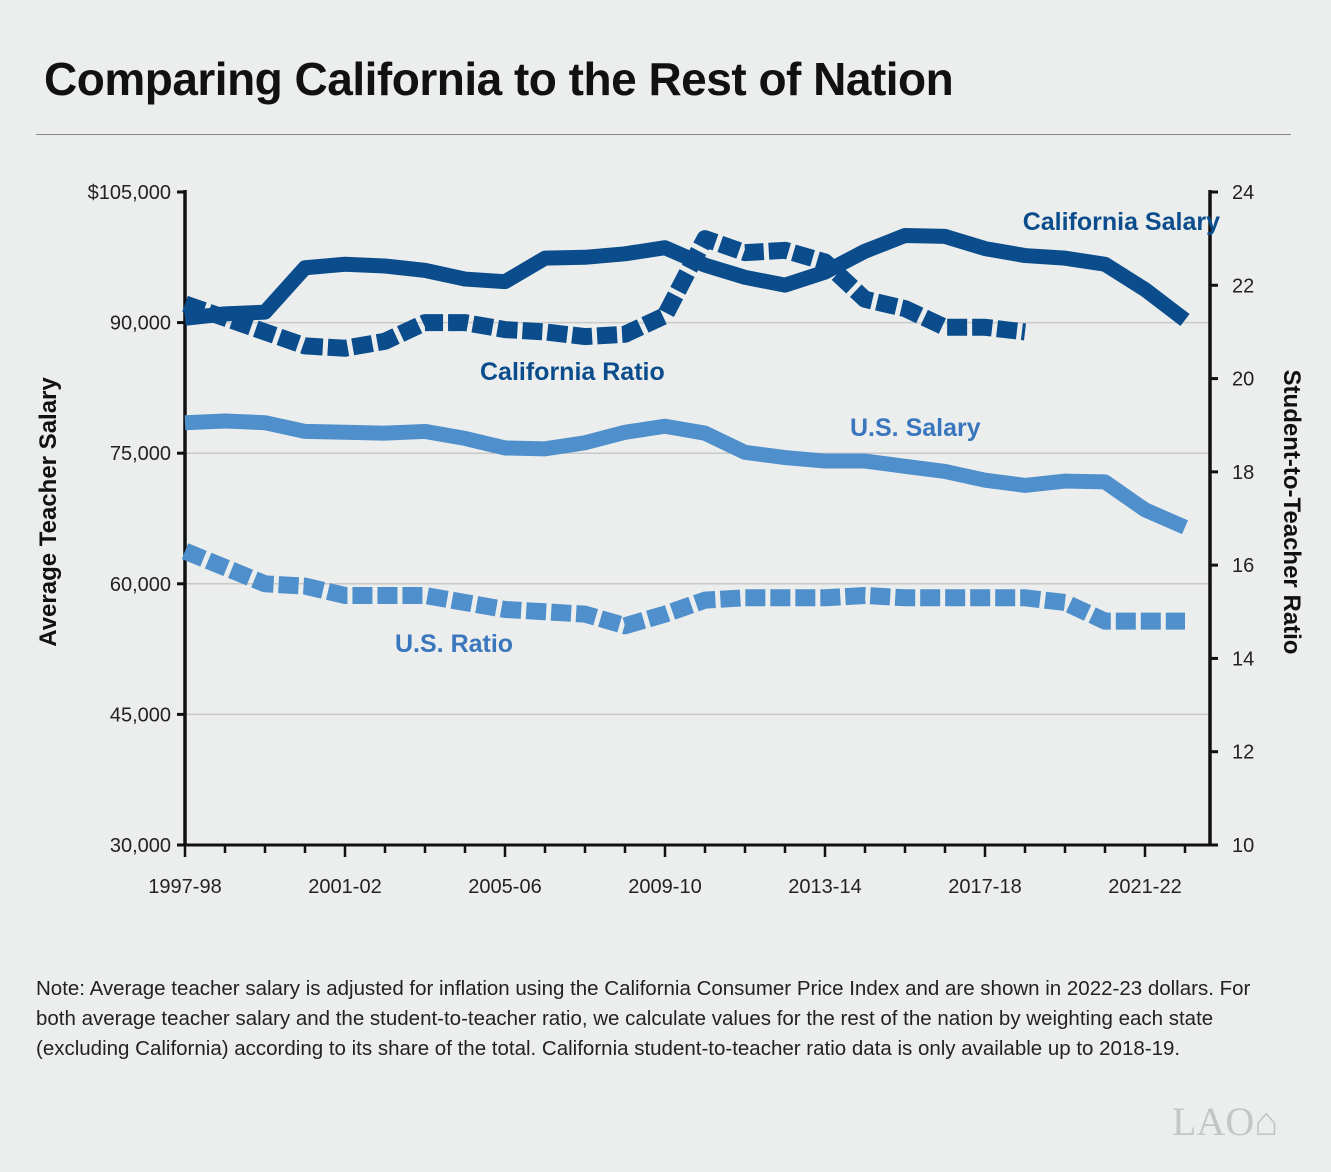  I want to click on y-tick-label: 30,000, so click(140, 846).